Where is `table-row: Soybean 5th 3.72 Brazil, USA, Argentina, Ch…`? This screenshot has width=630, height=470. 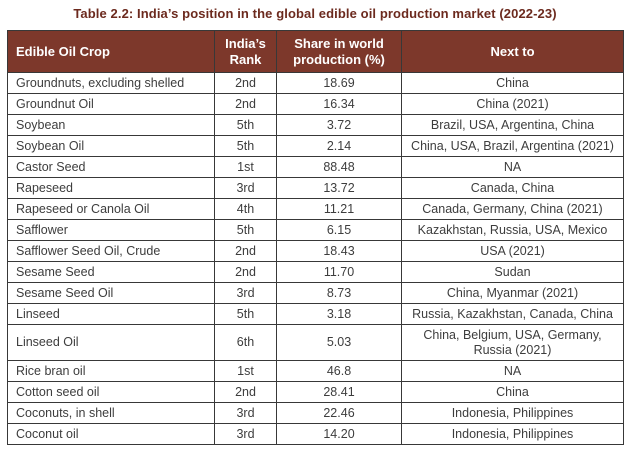
table-row: Soybean 5th 3.72 Brazil, USA, Argentina, Ch… is located at coordinates (315, 125).